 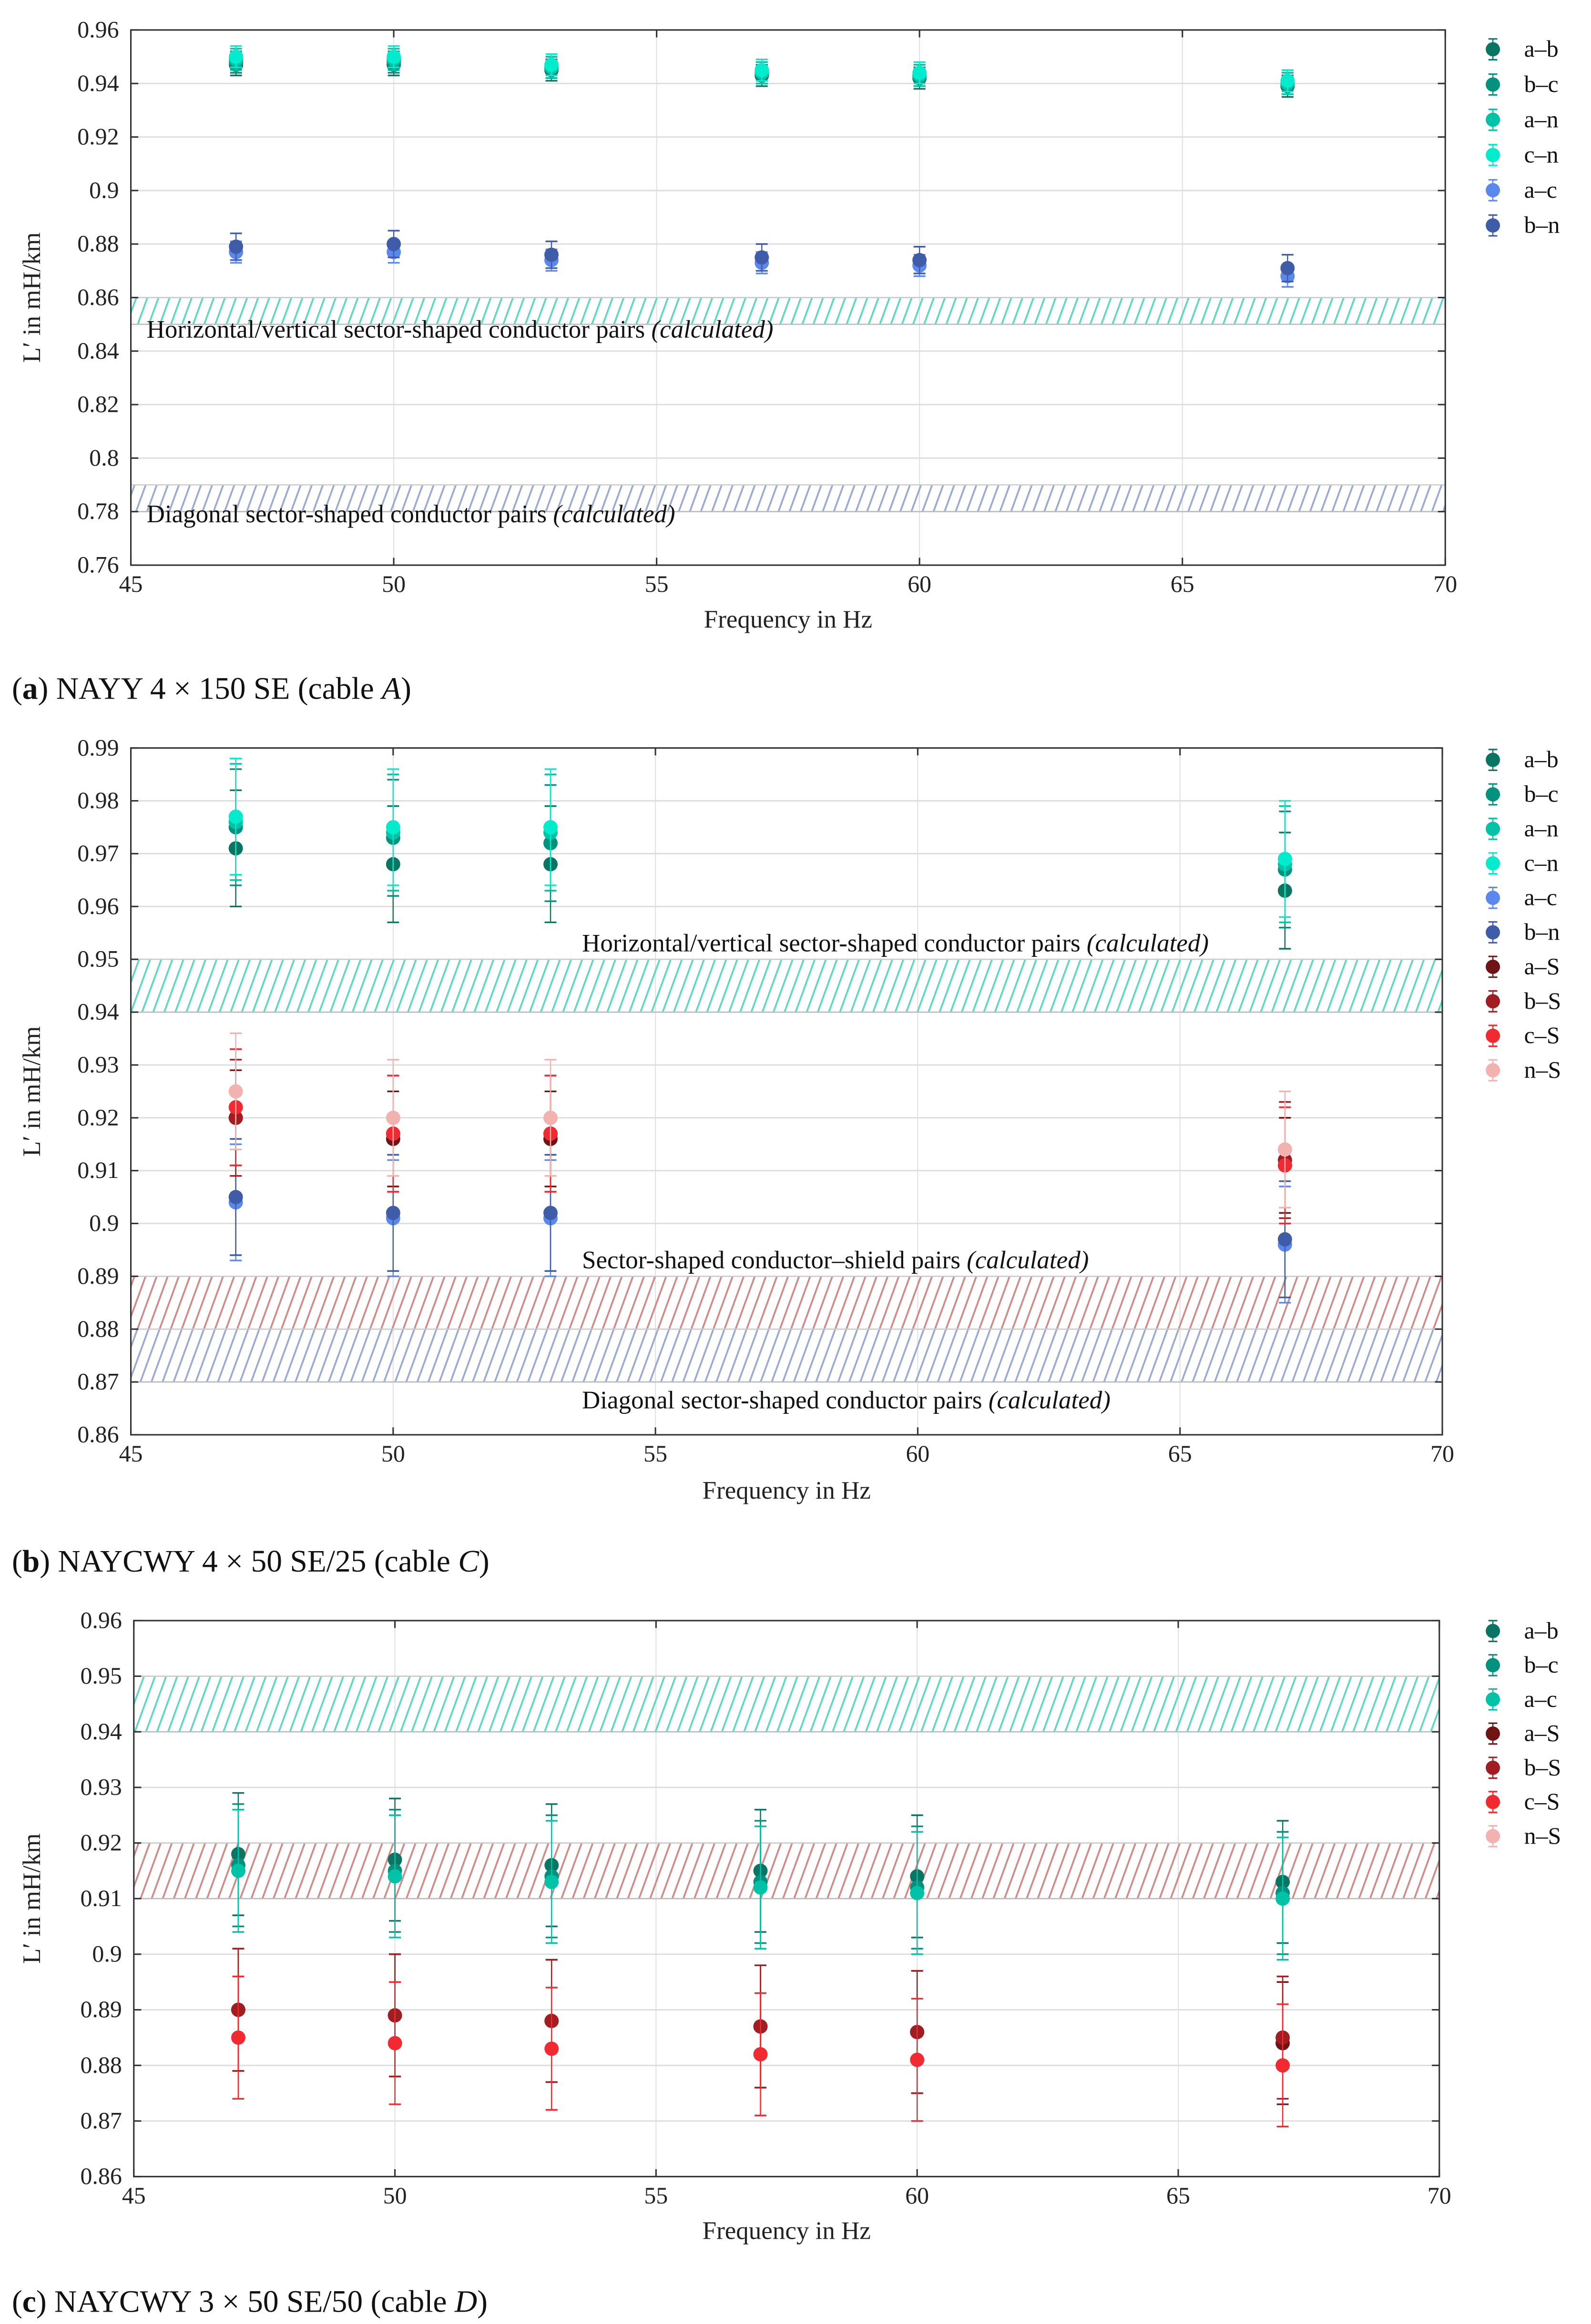 What do you see at coordinates (98, 1012) in the screenshot?
I see `y-tick-label: 0.94` at bounding box center [98, 1012].